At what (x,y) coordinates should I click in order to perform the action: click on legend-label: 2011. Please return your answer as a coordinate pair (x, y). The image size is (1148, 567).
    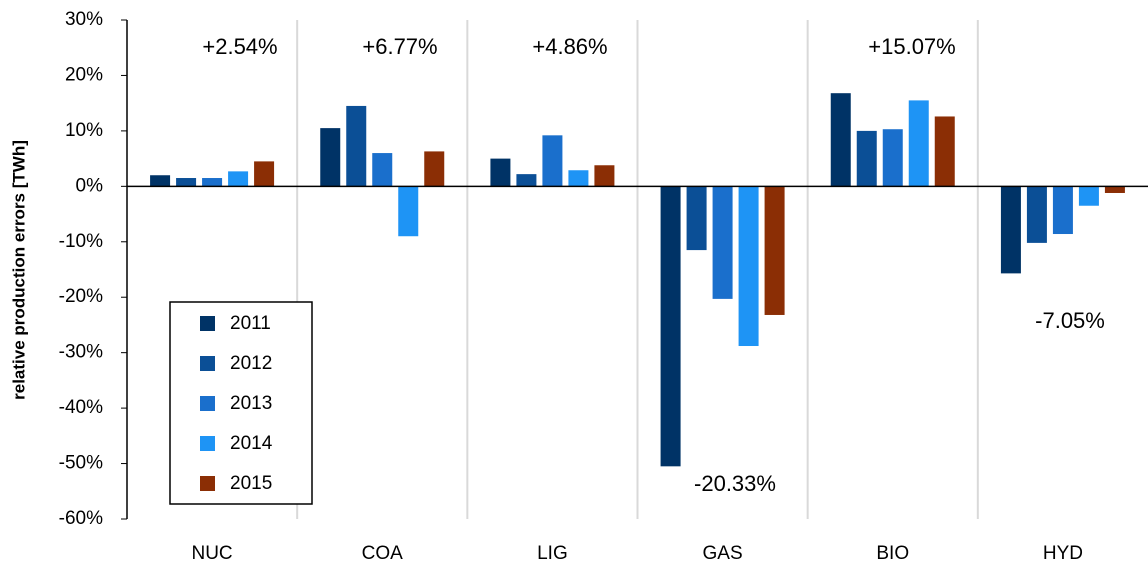
    Looking at the image, I should click on (250, 323).